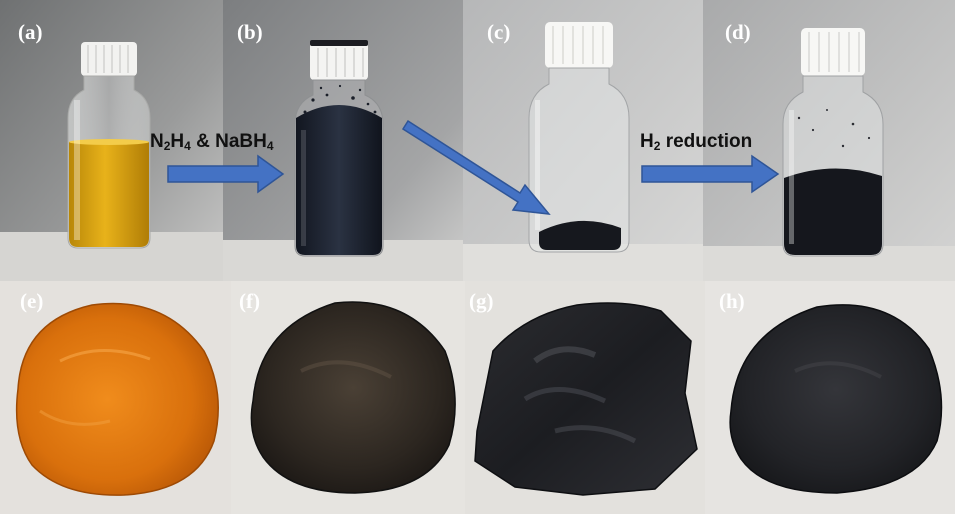 The width and height of the screenshot is (955, 514). I want to click on arrow-label-first: N2H4 & NaBH4, so click(212, 142).